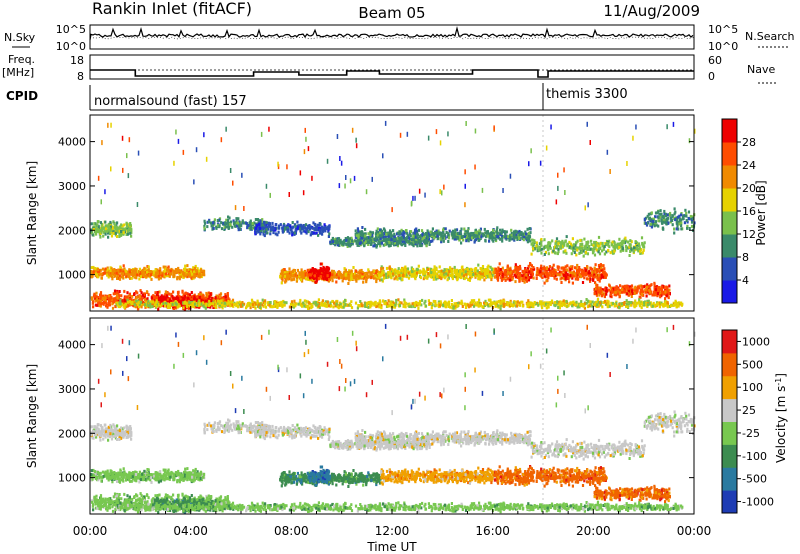 The width and height of the screenshot is (800, 554). What do you see at coordinates (18, 72) in the screenshot?
I see `freq-unit-label: [MHz]` at bounding box center [18, 72].